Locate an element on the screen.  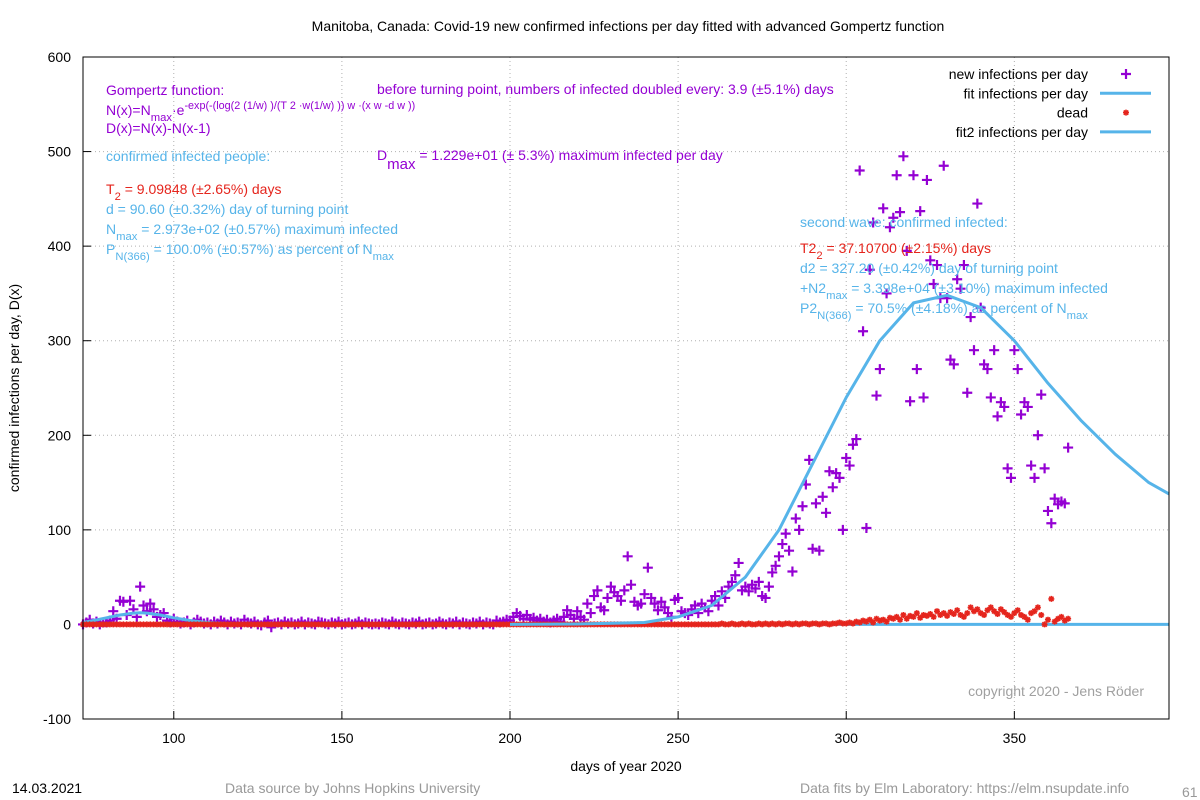
legend-label: new infections per day is located at coordinates (1018, 74).